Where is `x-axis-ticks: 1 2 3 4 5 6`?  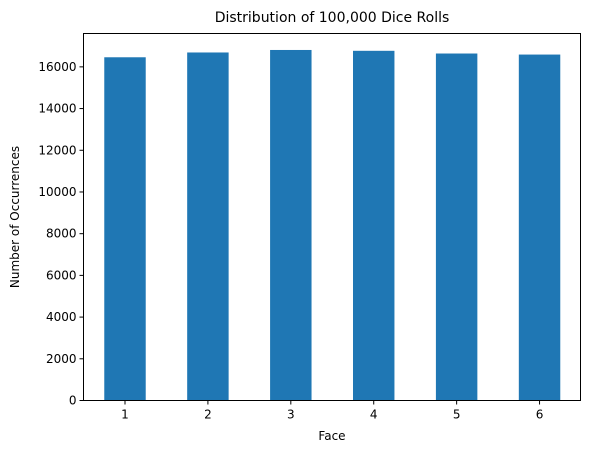
x-axis-ticks: 1 2 3 4 5 6 is located at coordinates (332, 411).